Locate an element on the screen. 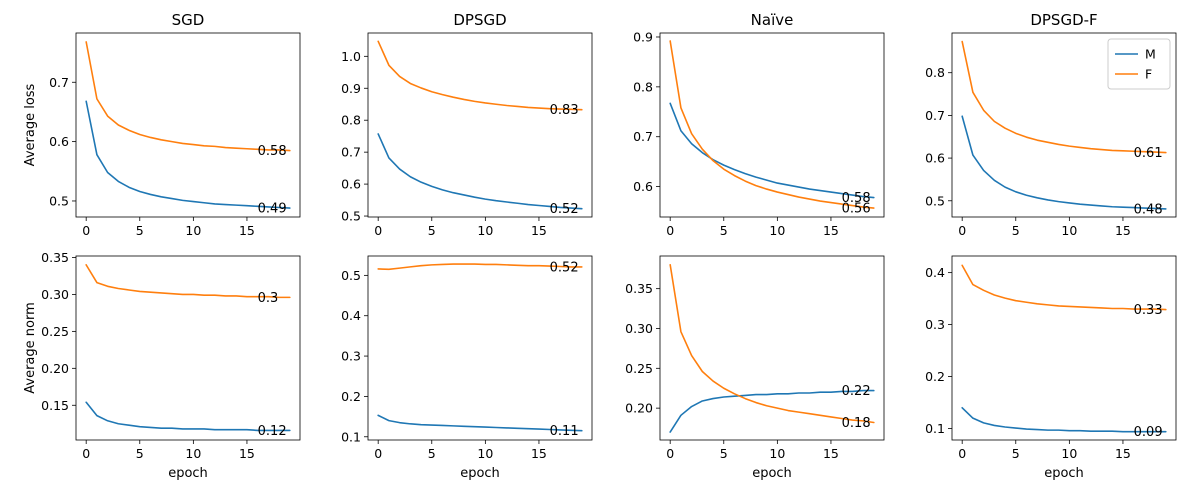 The image size is (1200, 500). data-label-F: 0.3 is located at coordinates (268, 298).